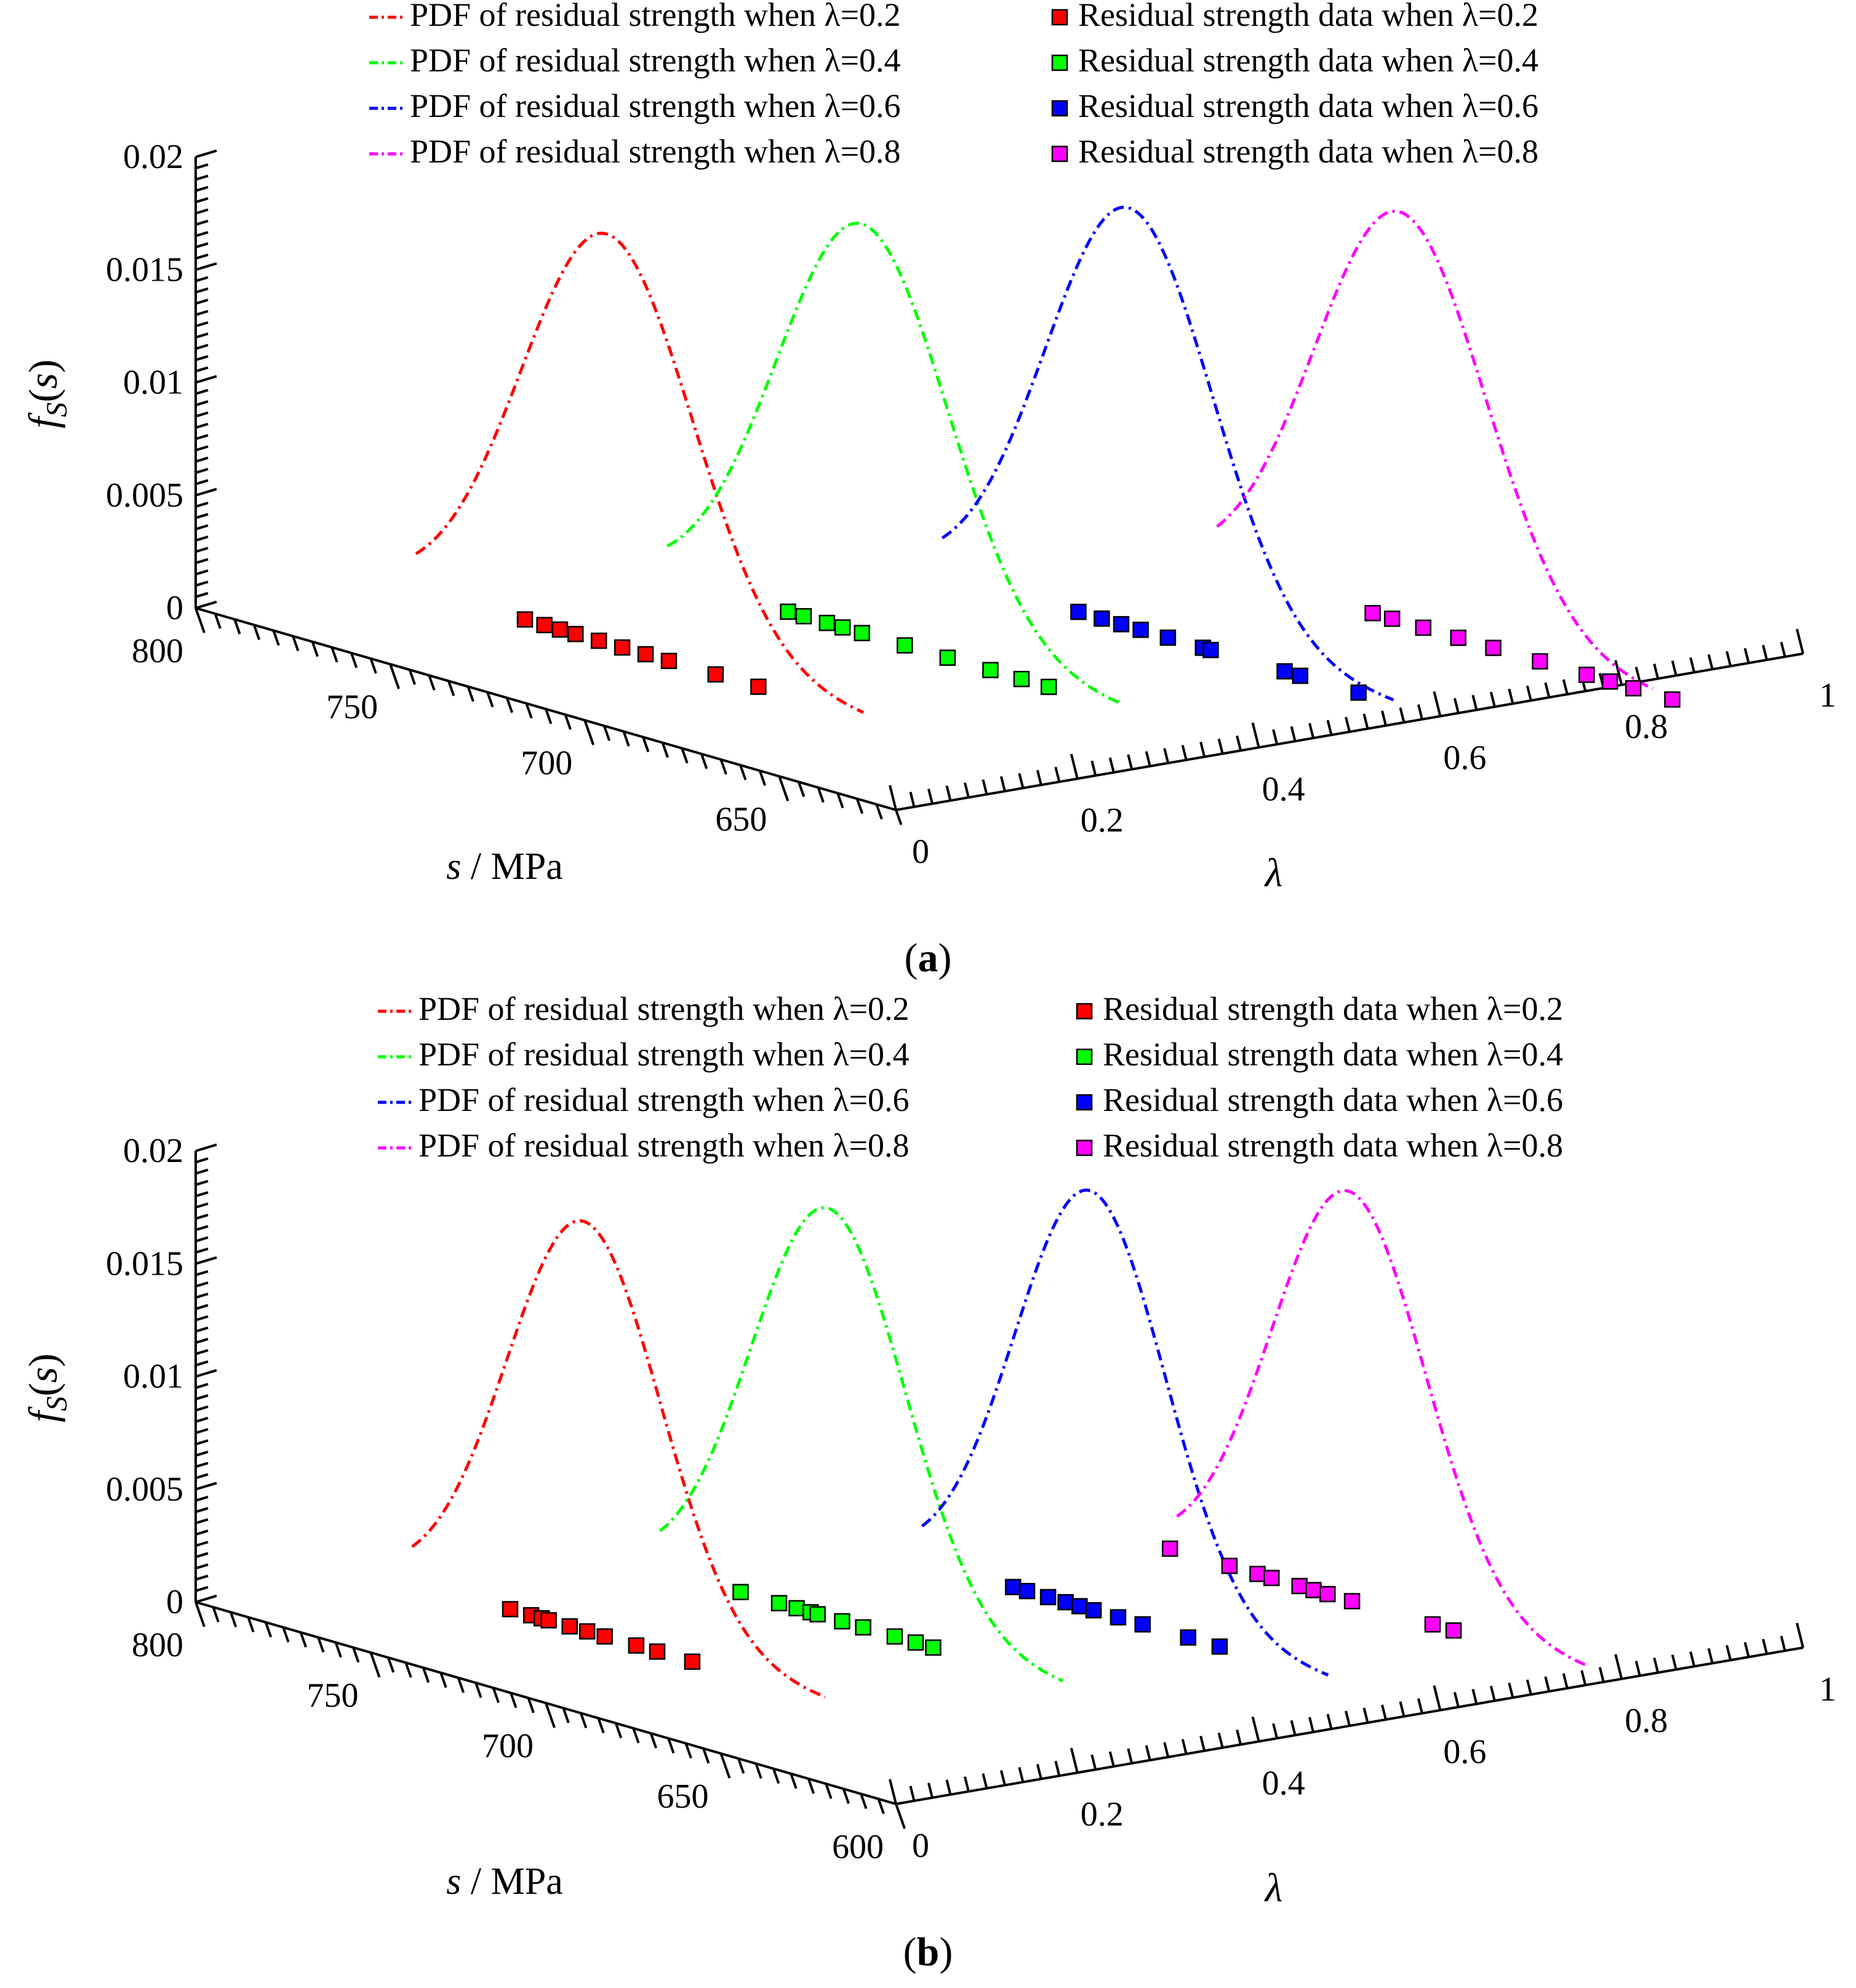 This screenshot has height=1988, width=1856. Describe the element at coordinates (1283, 1783) in the screenshot. I see `lambda-tick-label: 0.4` at that location.